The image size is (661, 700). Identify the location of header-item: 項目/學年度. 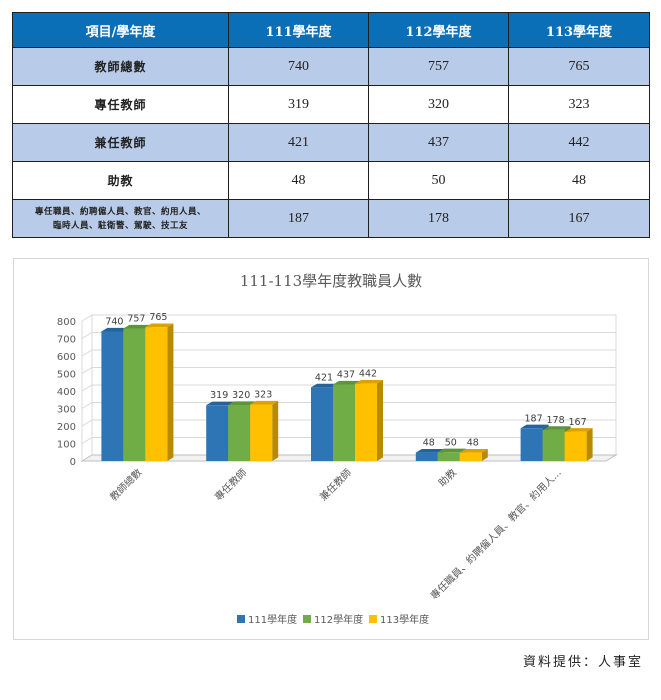
(120, 30).